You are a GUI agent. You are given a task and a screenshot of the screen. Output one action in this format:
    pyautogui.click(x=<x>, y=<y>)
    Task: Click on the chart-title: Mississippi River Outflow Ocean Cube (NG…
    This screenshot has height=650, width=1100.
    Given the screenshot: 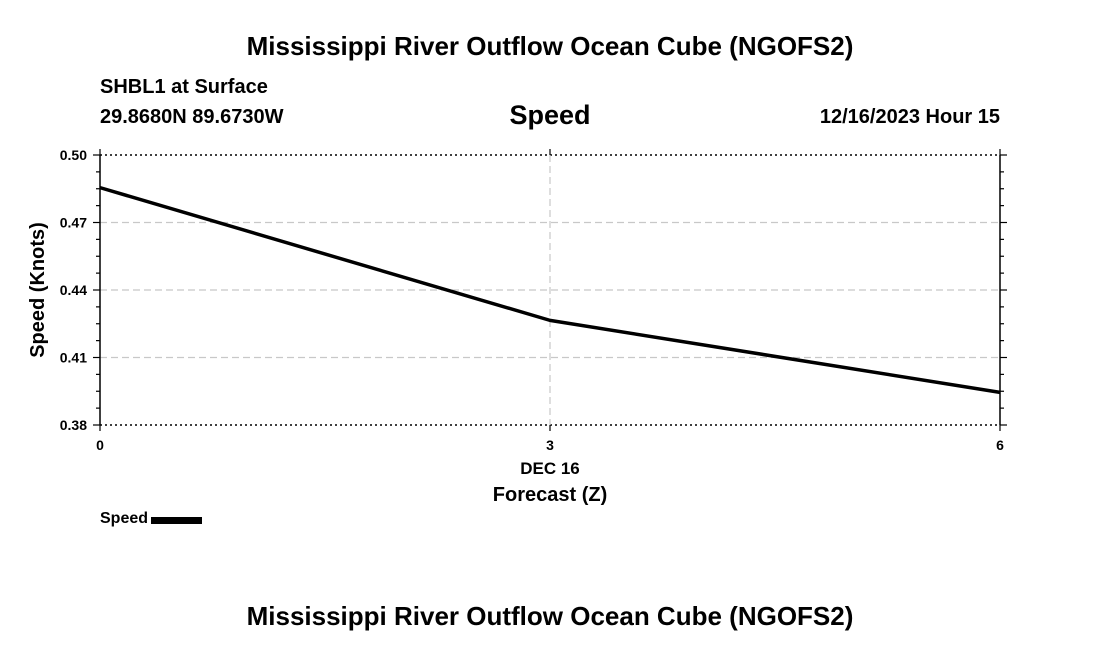 What is the action you would take?
    pyautogui.click(x=550, y=46)
    